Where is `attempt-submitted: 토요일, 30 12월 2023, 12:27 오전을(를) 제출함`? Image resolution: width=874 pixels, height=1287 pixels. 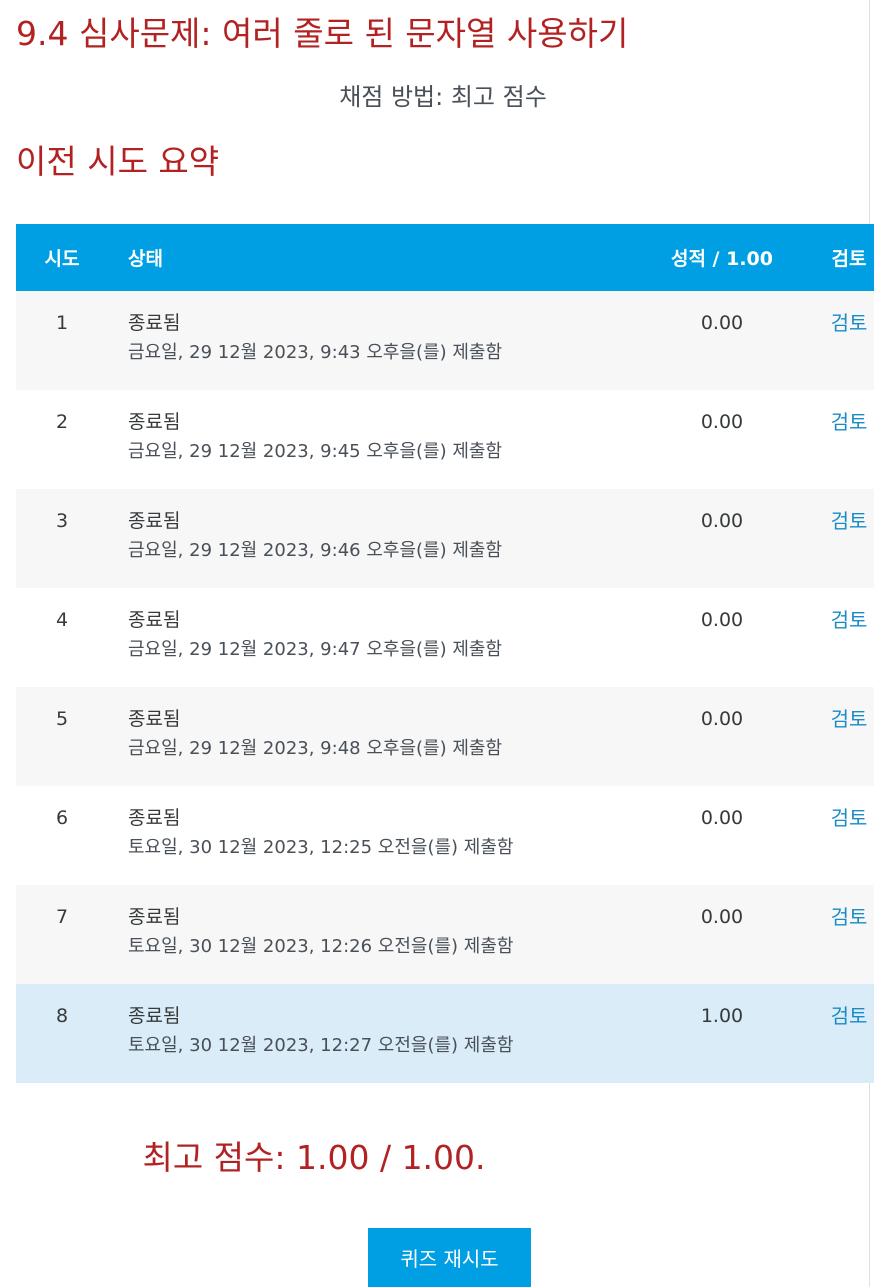 attempt-submitted: 토요일, 30 12월 2023, 12:27 오전을(를) 제출함 is located at coordinates (321, 1045).